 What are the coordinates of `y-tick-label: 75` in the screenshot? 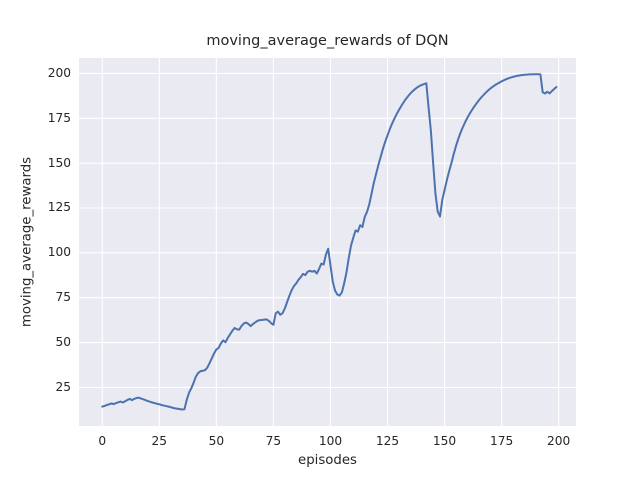 It's located at (63, 297).